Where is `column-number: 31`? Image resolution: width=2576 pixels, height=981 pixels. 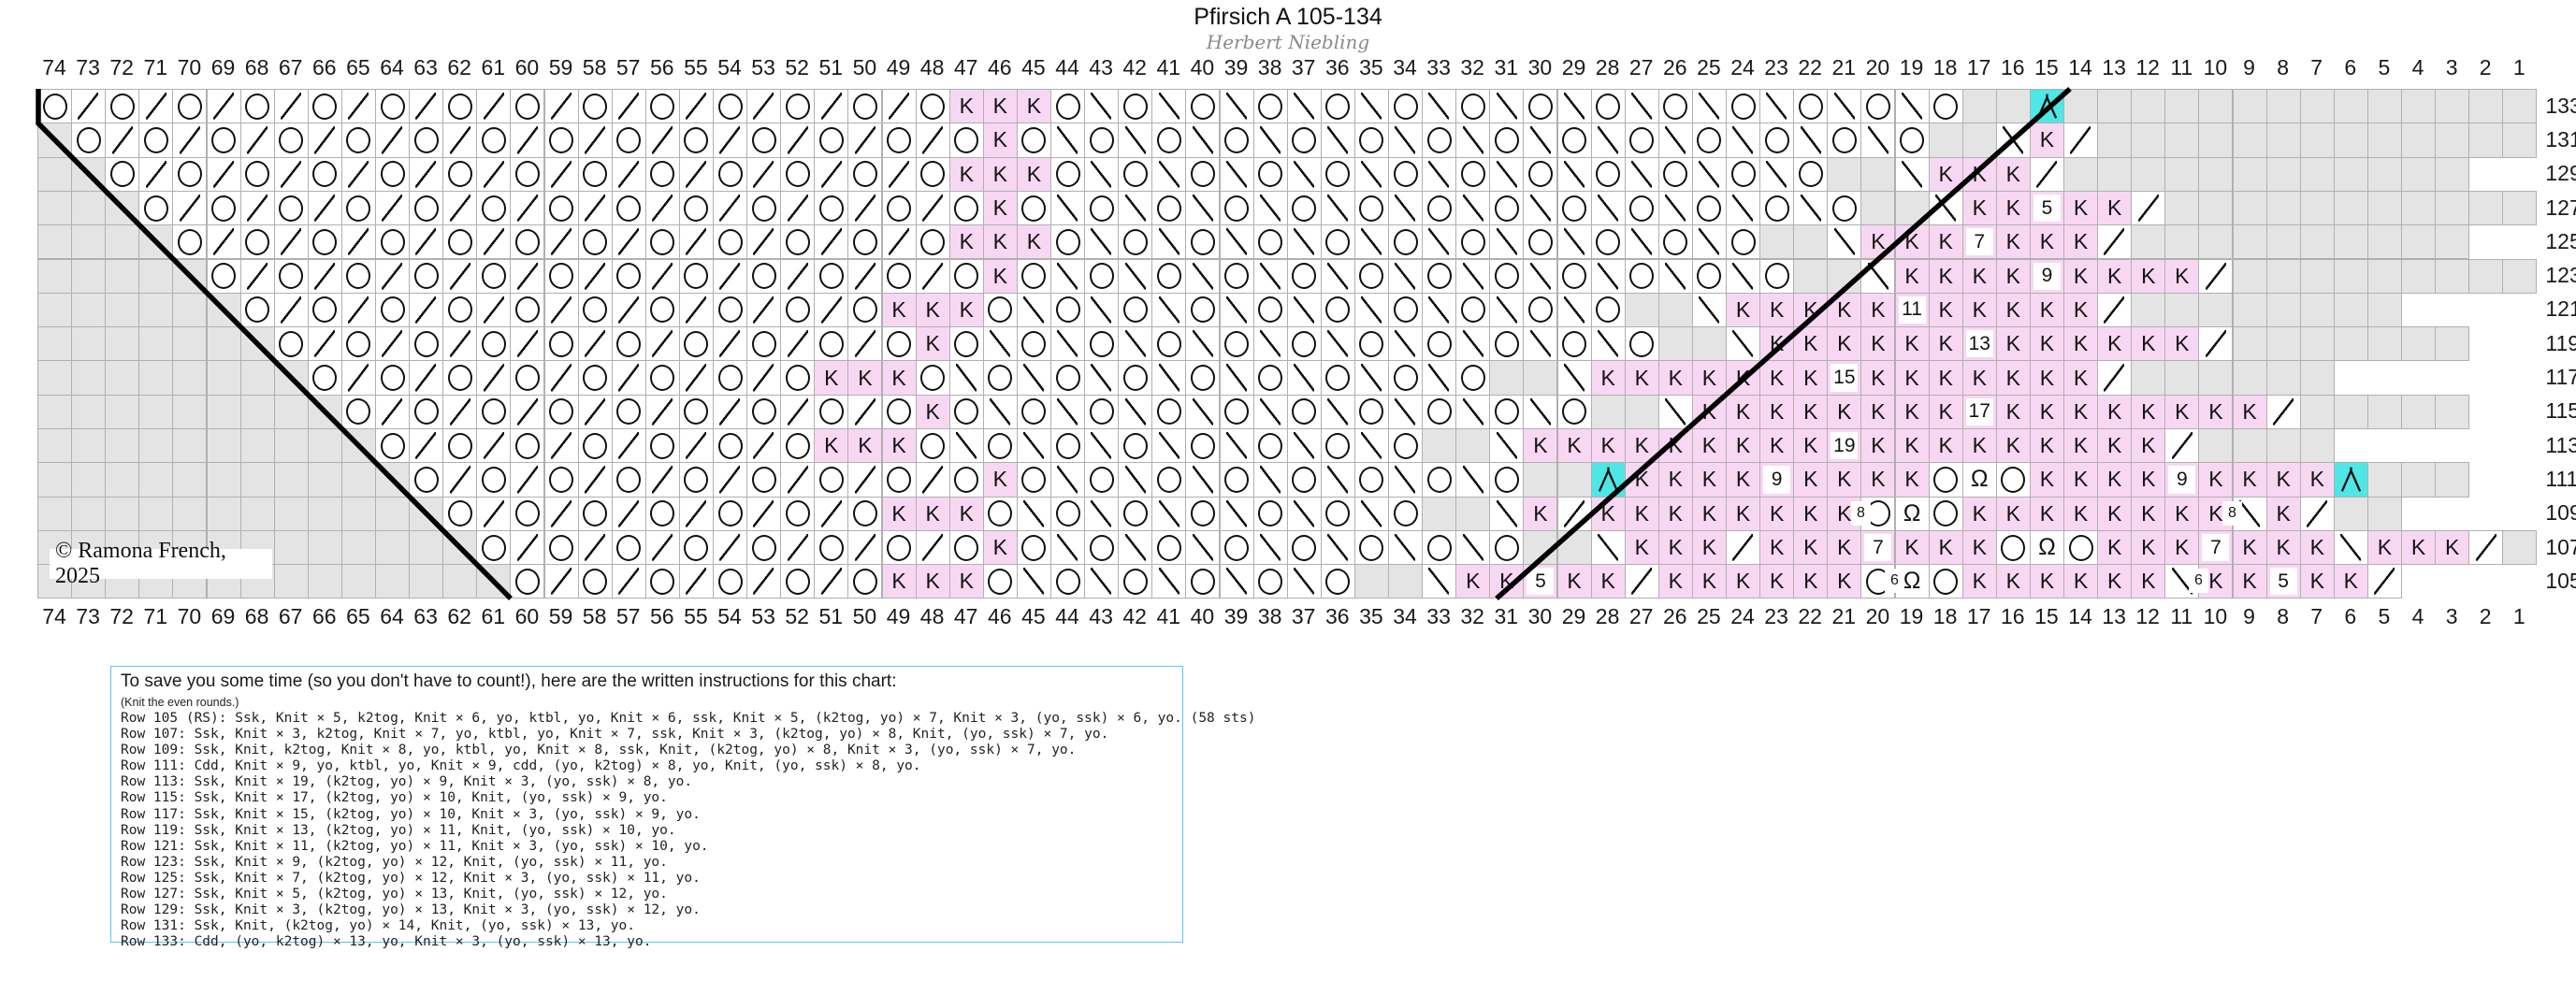 column-number: 31 is located at coordinates (1506, 67).